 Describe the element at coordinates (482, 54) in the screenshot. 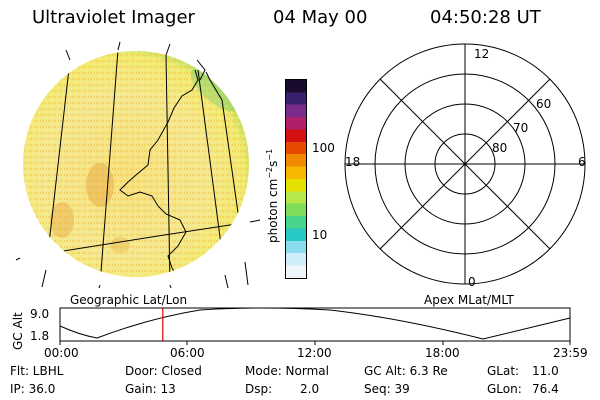

I see `polar-label-12: 12` at that location.